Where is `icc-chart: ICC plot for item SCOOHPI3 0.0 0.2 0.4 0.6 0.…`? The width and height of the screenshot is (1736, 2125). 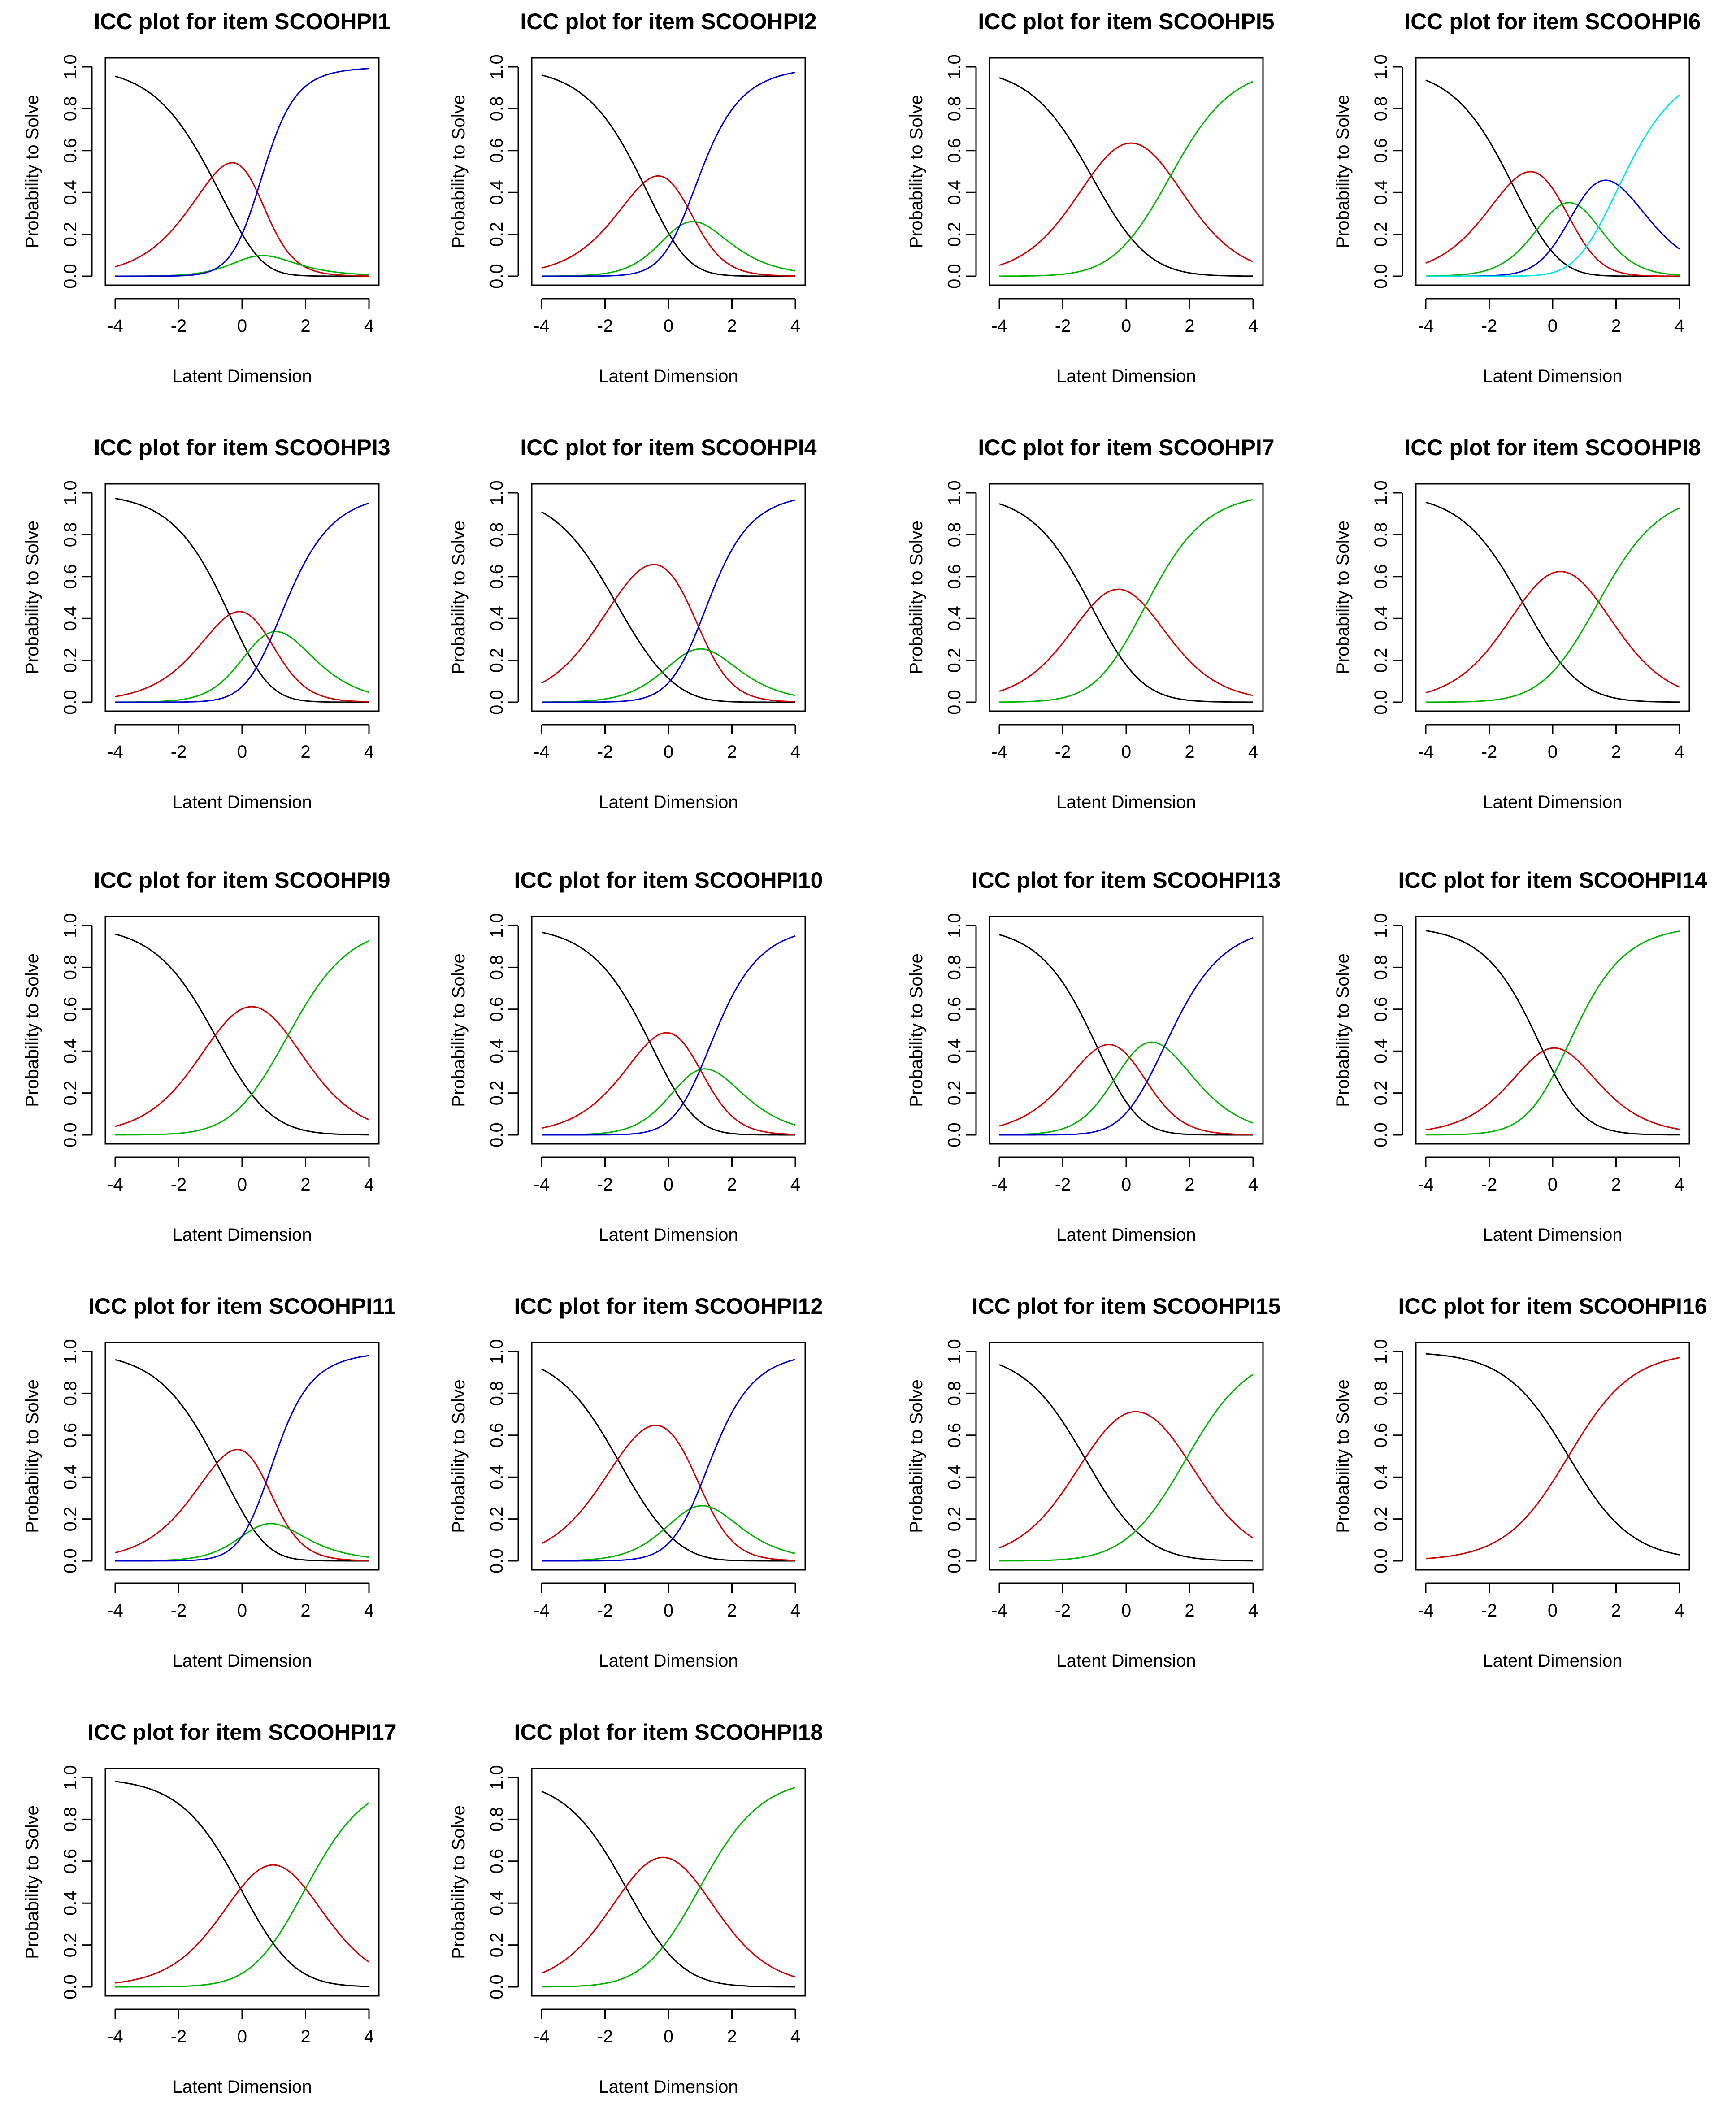
icc-chart: ICC plot for item SCOOHPI3 0.0 0.2 0.4 0.6 0.… is located at coordinates (207, 623).